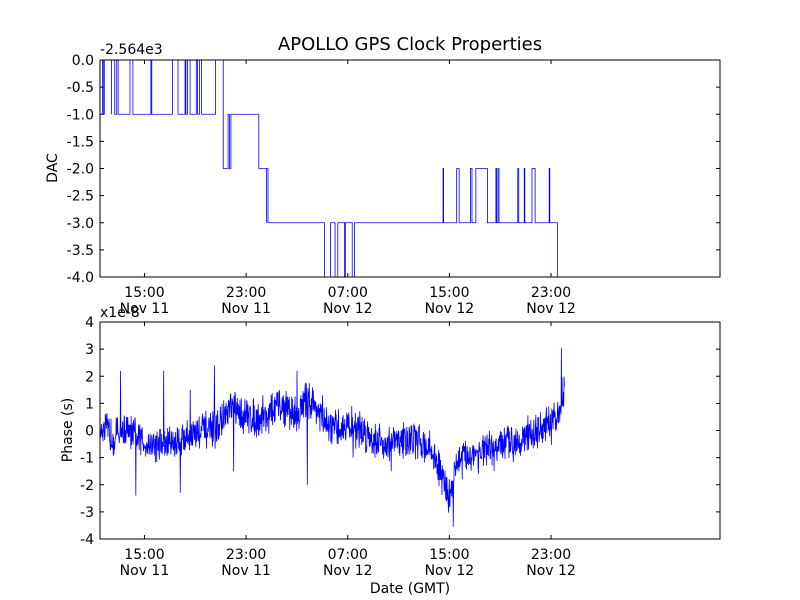  Describe the element at coordinates (83, 61) in the screenshot. I see `dac-y-tick-label: 0.0` at that location.